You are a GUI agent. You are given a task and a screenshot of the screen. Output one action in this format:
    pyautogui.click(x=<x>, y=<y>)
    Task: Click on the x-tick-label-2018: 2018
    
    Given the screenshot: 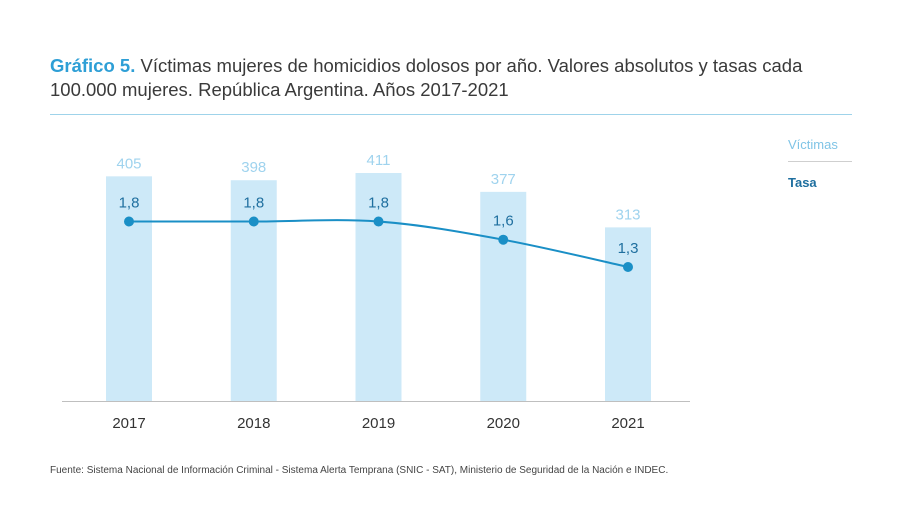 What is the action you would take?
    pyautogui.click(x=253, y=423)
    